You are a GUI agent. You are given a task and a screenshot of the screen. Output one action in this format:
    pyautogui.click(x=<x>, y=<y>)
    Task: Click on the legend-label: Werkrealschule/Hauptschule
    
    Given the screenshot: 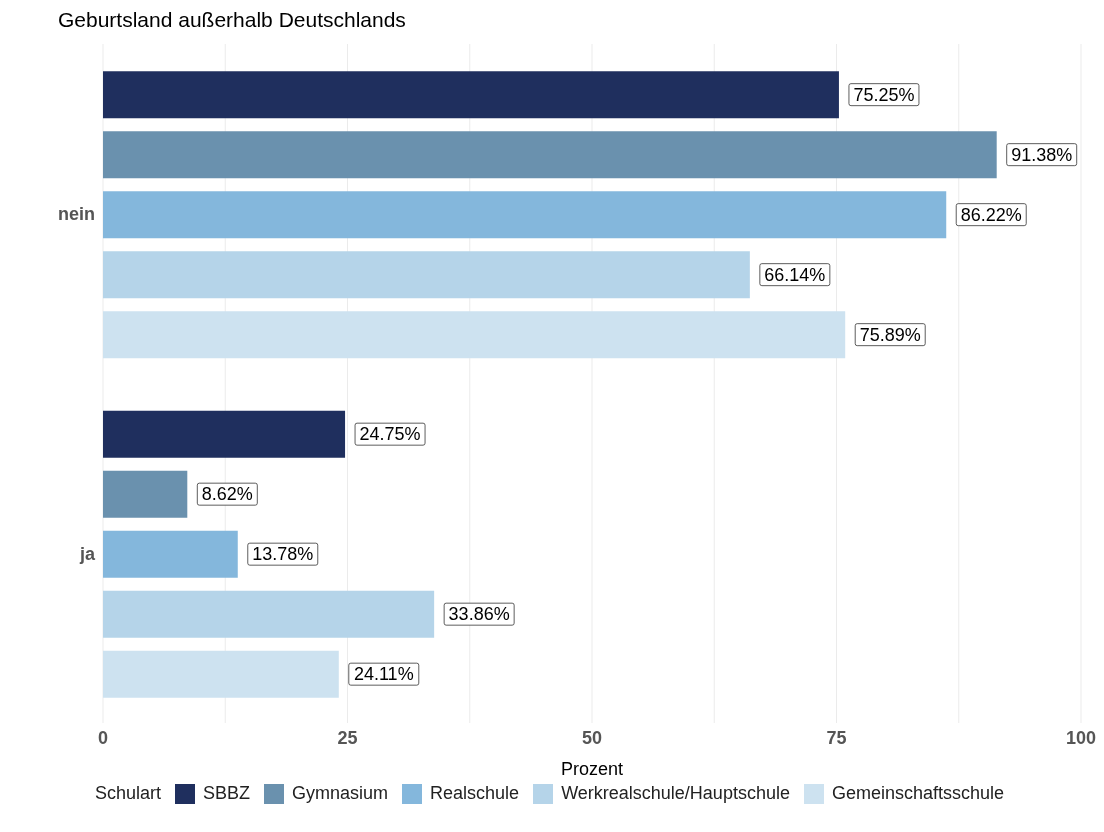 What is the action you would take?
    pyautogui.click(x=675, y=793)
    